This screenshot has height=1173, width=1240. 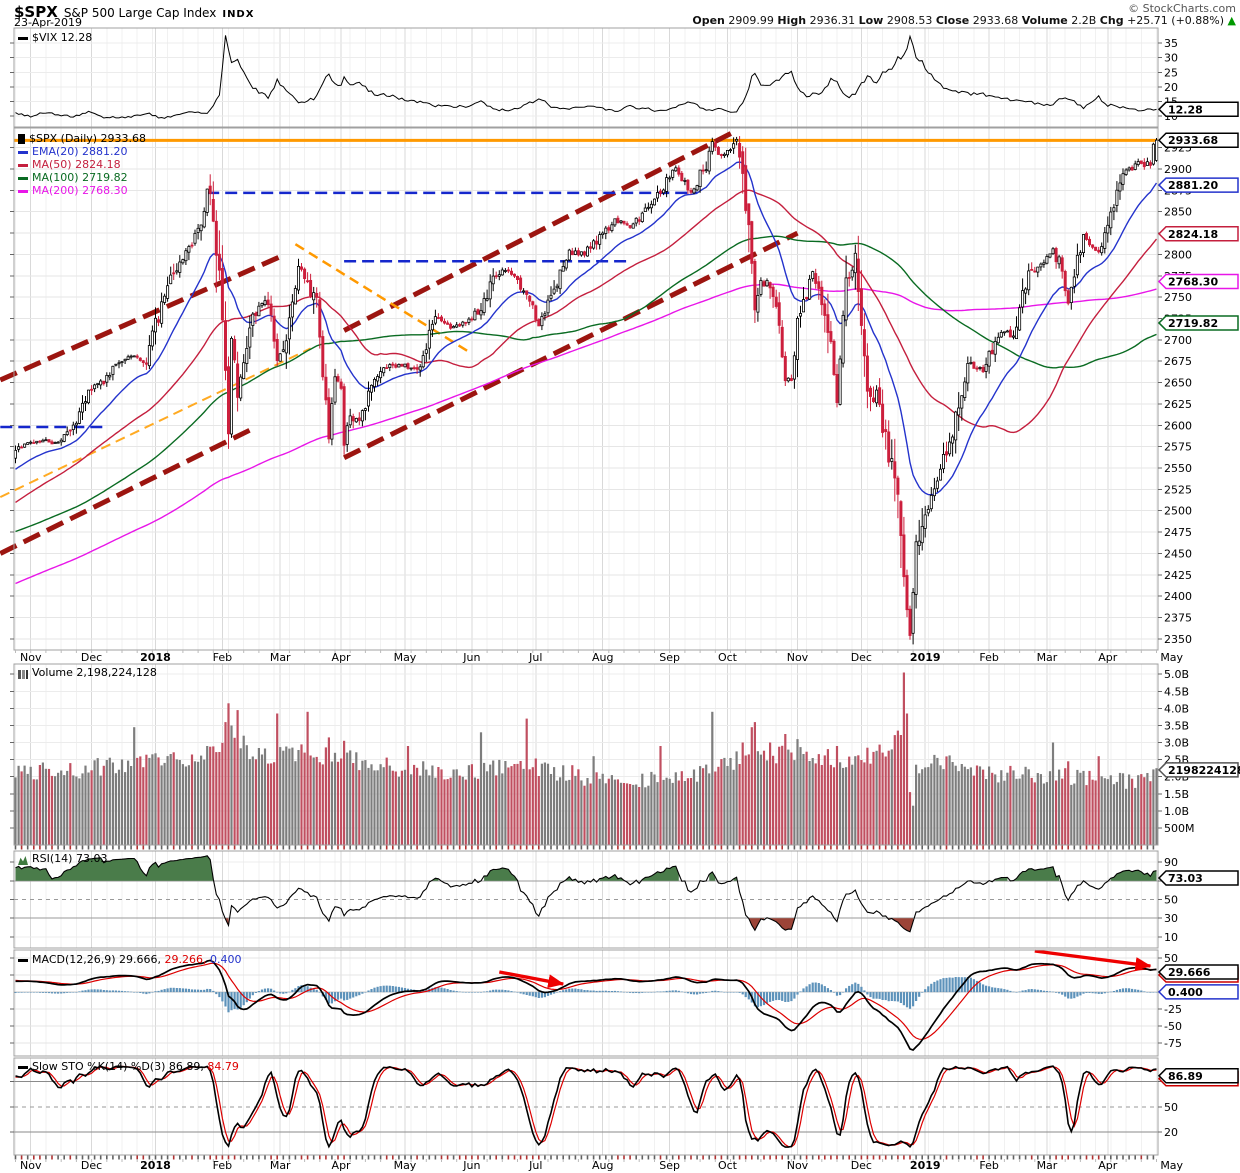 What do you see at coordinates (1108, 1165) in the screenshot?
I see `x-axis-month-label-bottom: Apr` at bounding box center [1108, 1165].